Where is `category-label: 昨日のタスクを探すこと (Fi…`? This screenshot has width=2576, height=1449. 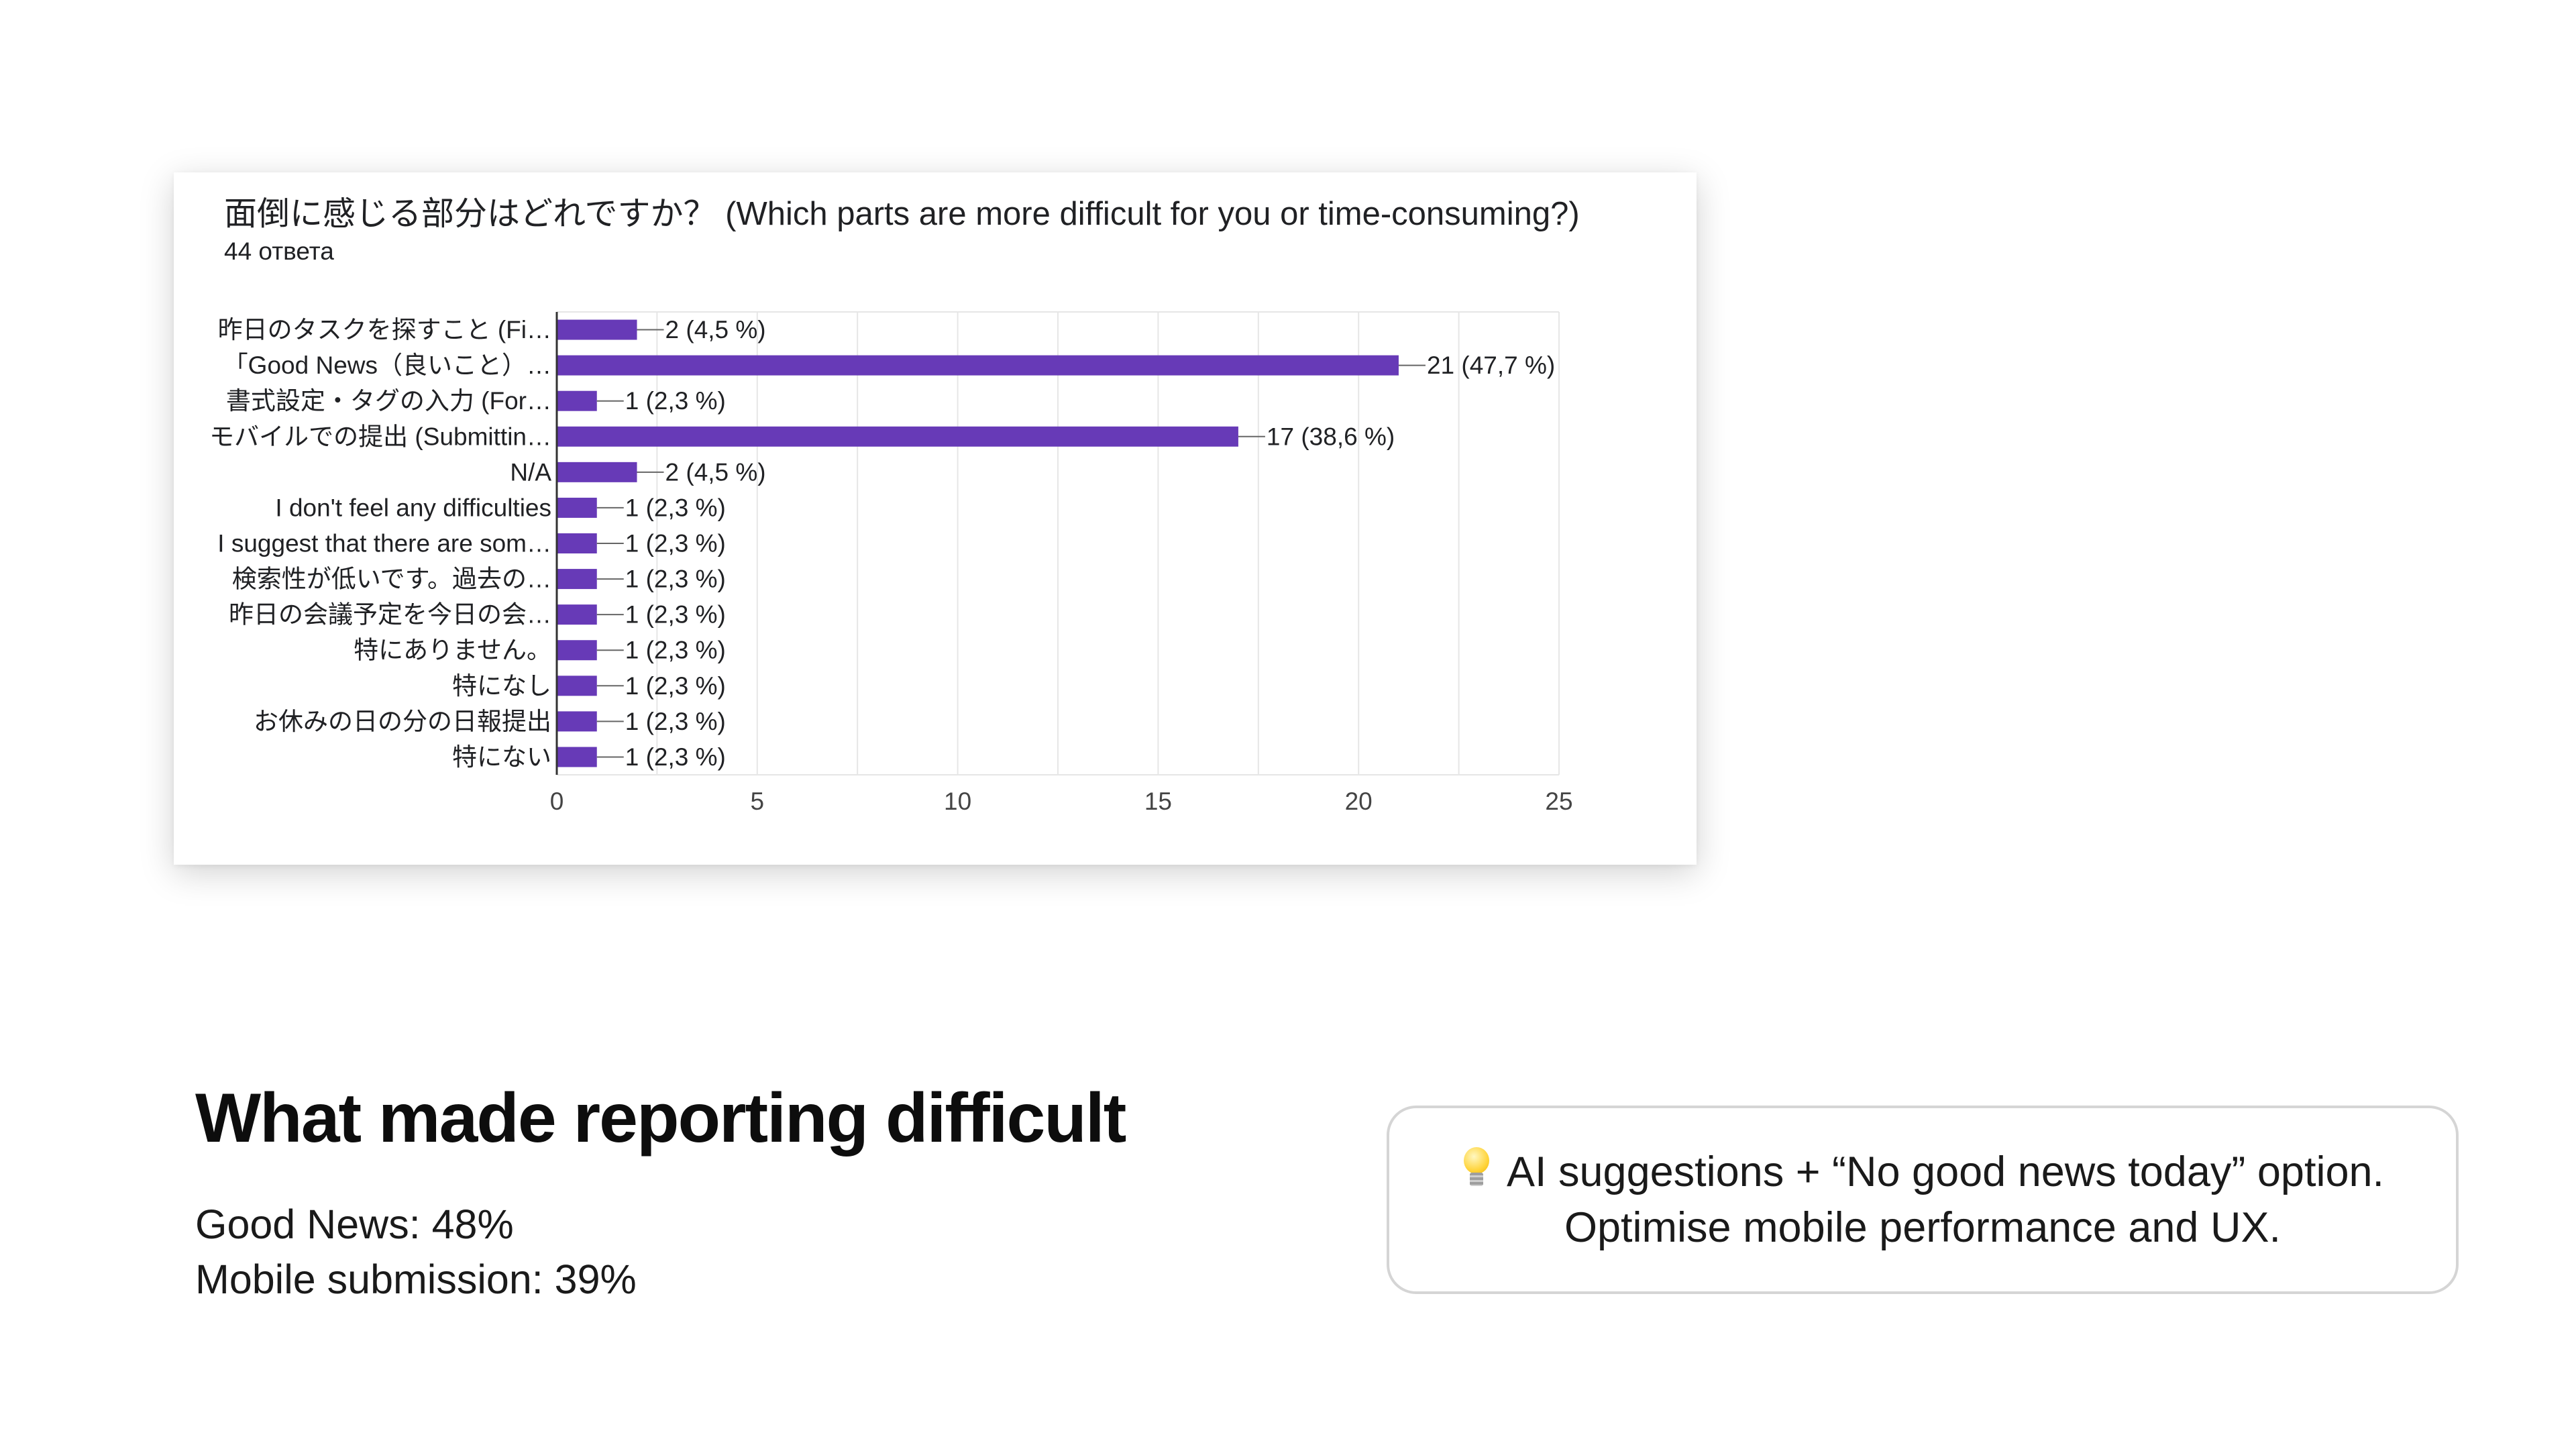 category-label: 昨日のタスクを探すこと (Fi… is located at coordinates (384, 329).